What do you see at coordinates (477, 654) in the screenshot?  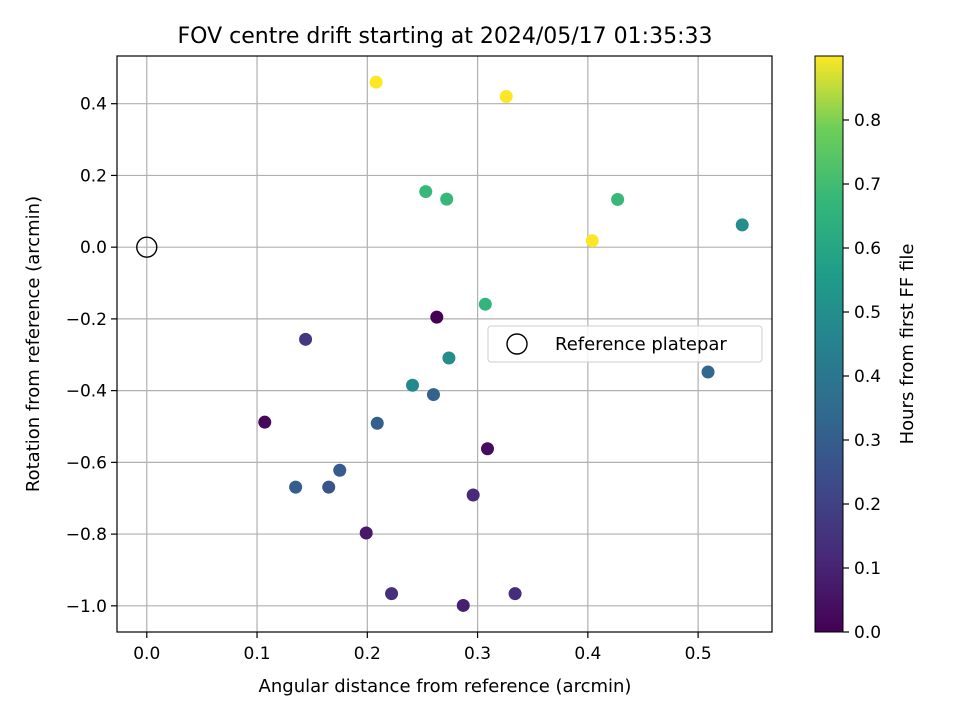 I see `x-tick-label: 0.3` at bounding box center [477, 654].